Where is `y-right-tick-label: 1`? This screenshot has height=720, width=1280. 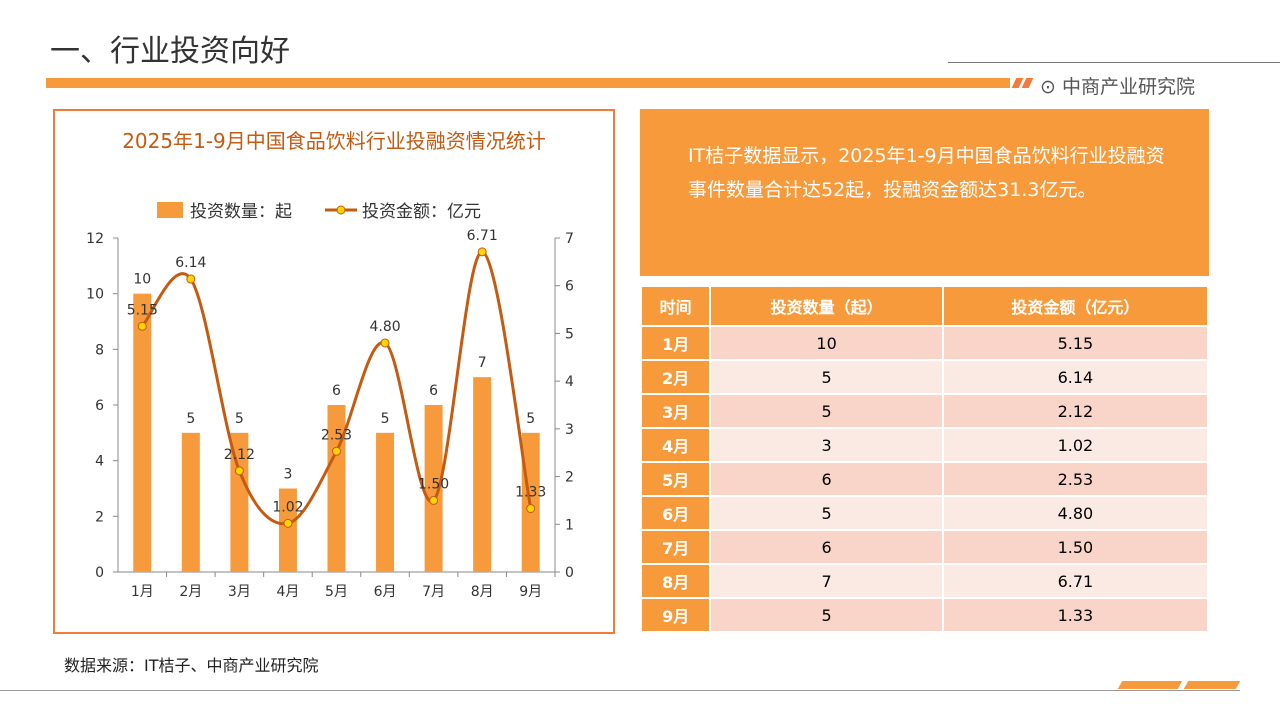 y-right-tick-label: 1 is located at coordinates (569, 525).